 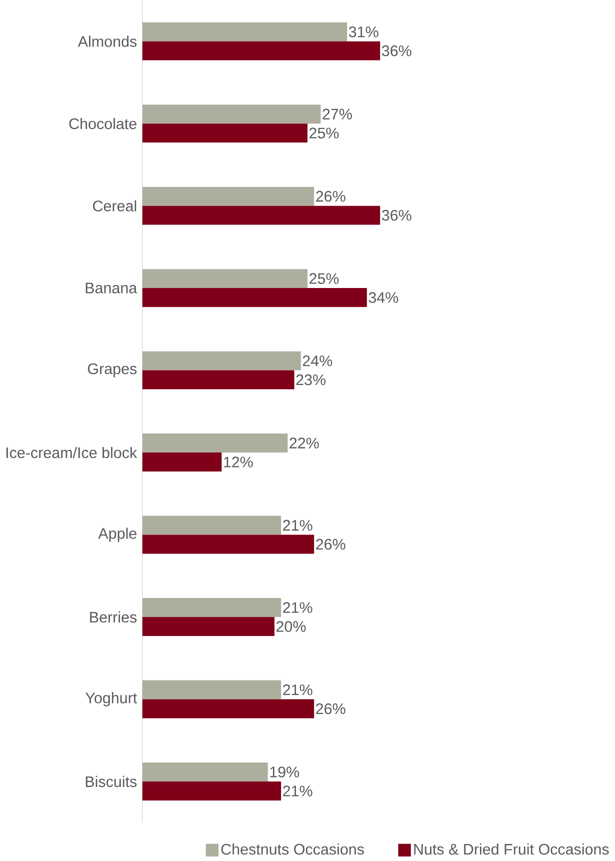 I want to click on data-label: 27%, so click(x=337, y=114).